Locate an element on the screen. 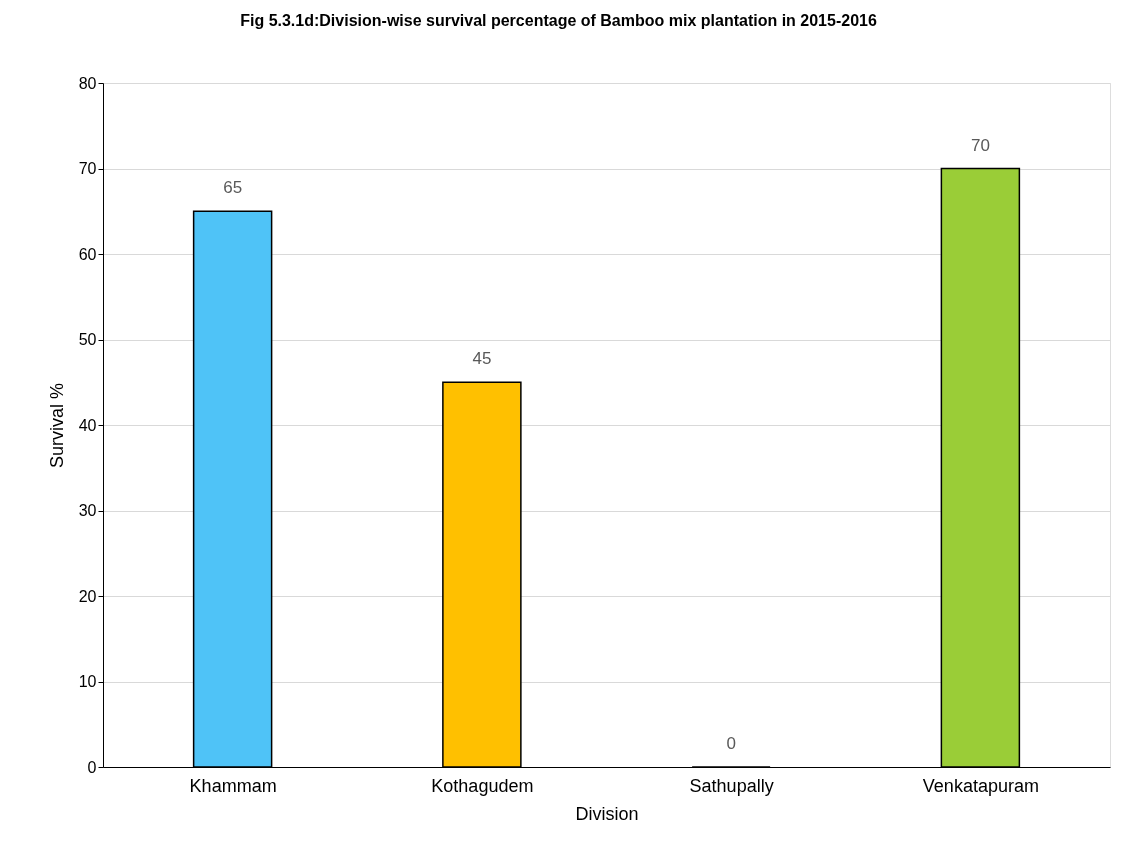  y-axis-title: Survival % is located at coordinates (56, 425).